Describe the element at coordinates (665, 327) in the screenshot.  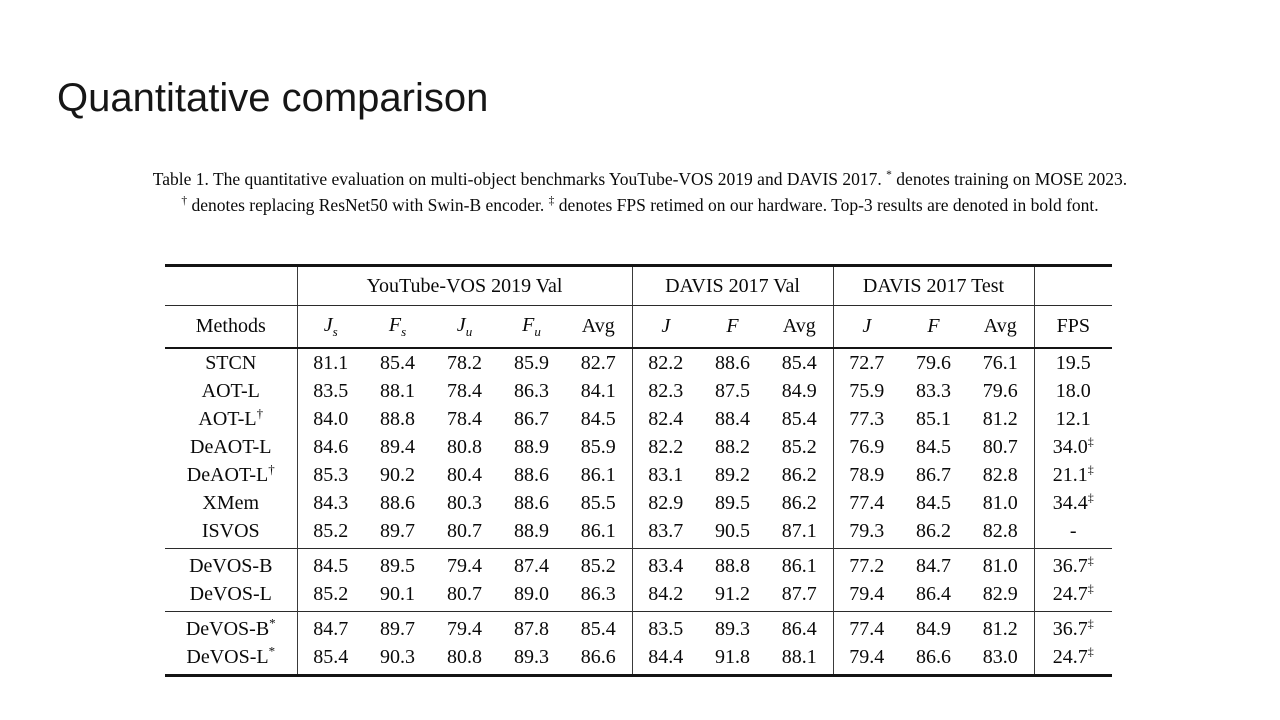
I see `metric-header: J` at that location.